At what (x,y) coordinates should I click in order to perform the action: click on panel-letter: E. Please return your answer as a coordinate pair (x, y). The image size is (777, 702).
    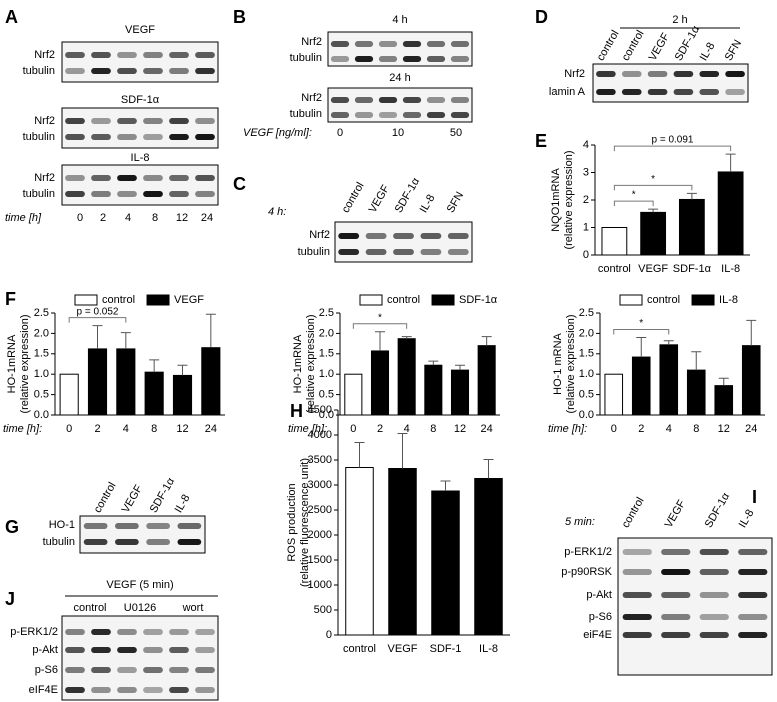
    Looking at the image, I should click on (541, 141).